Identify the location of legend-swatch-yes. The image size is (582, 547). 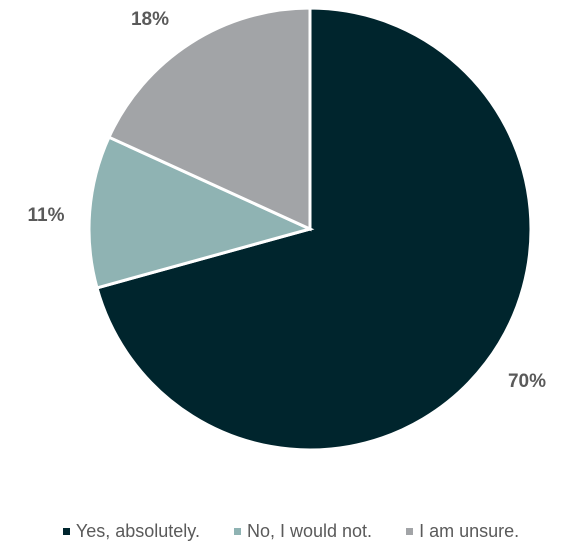
(66, 531).